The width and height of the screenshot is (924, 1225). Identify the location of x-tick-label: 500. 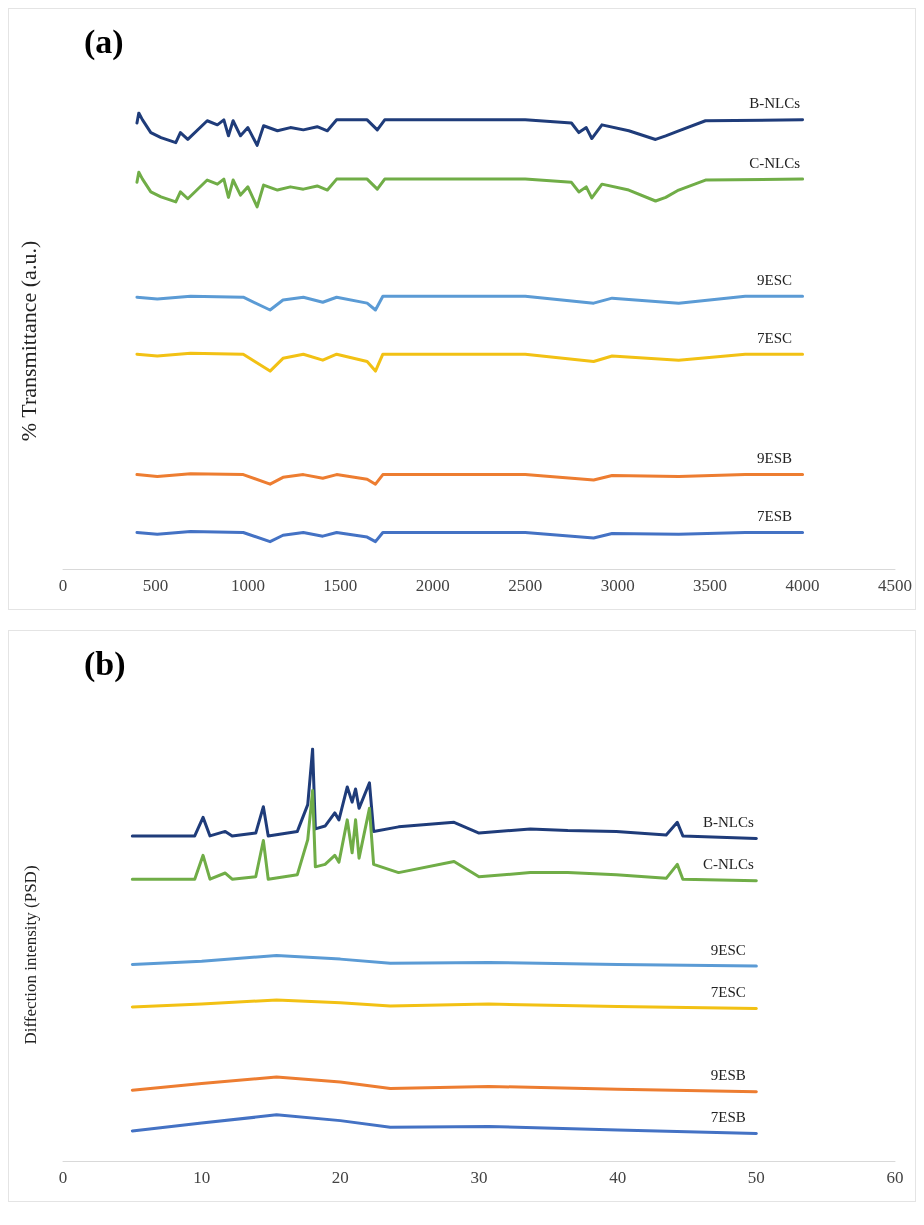
(155, 585).